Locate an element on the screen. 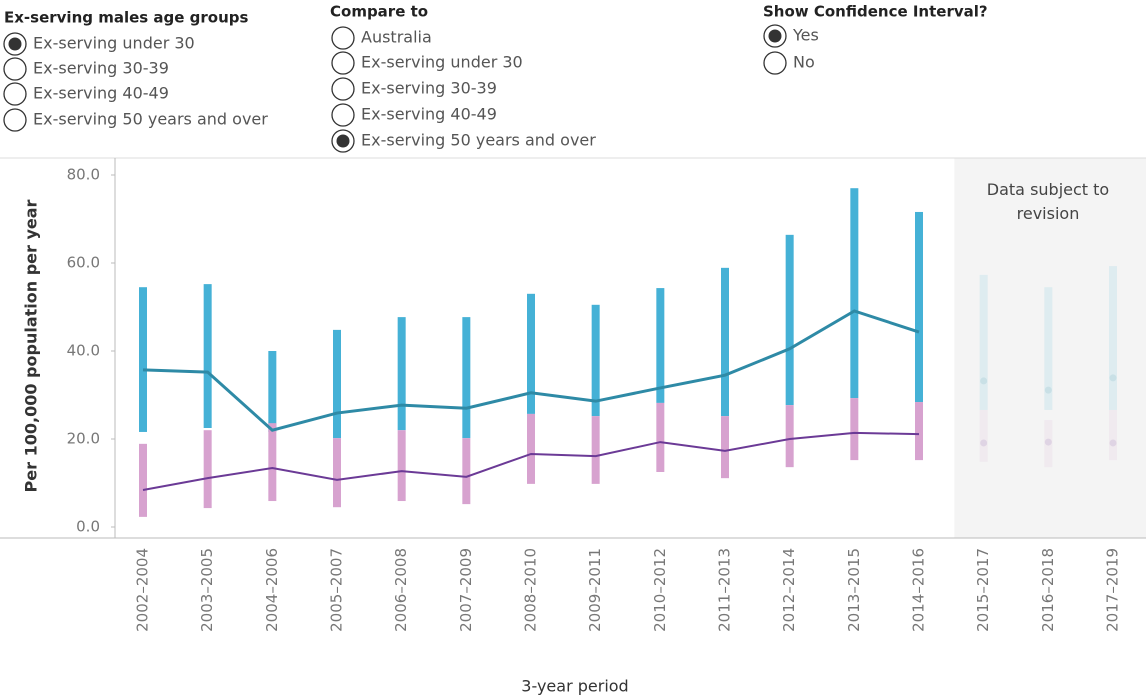 This screenshot has height=699, width=1146. x-axis-title: 3-year period is located at coordinates (574, 686).